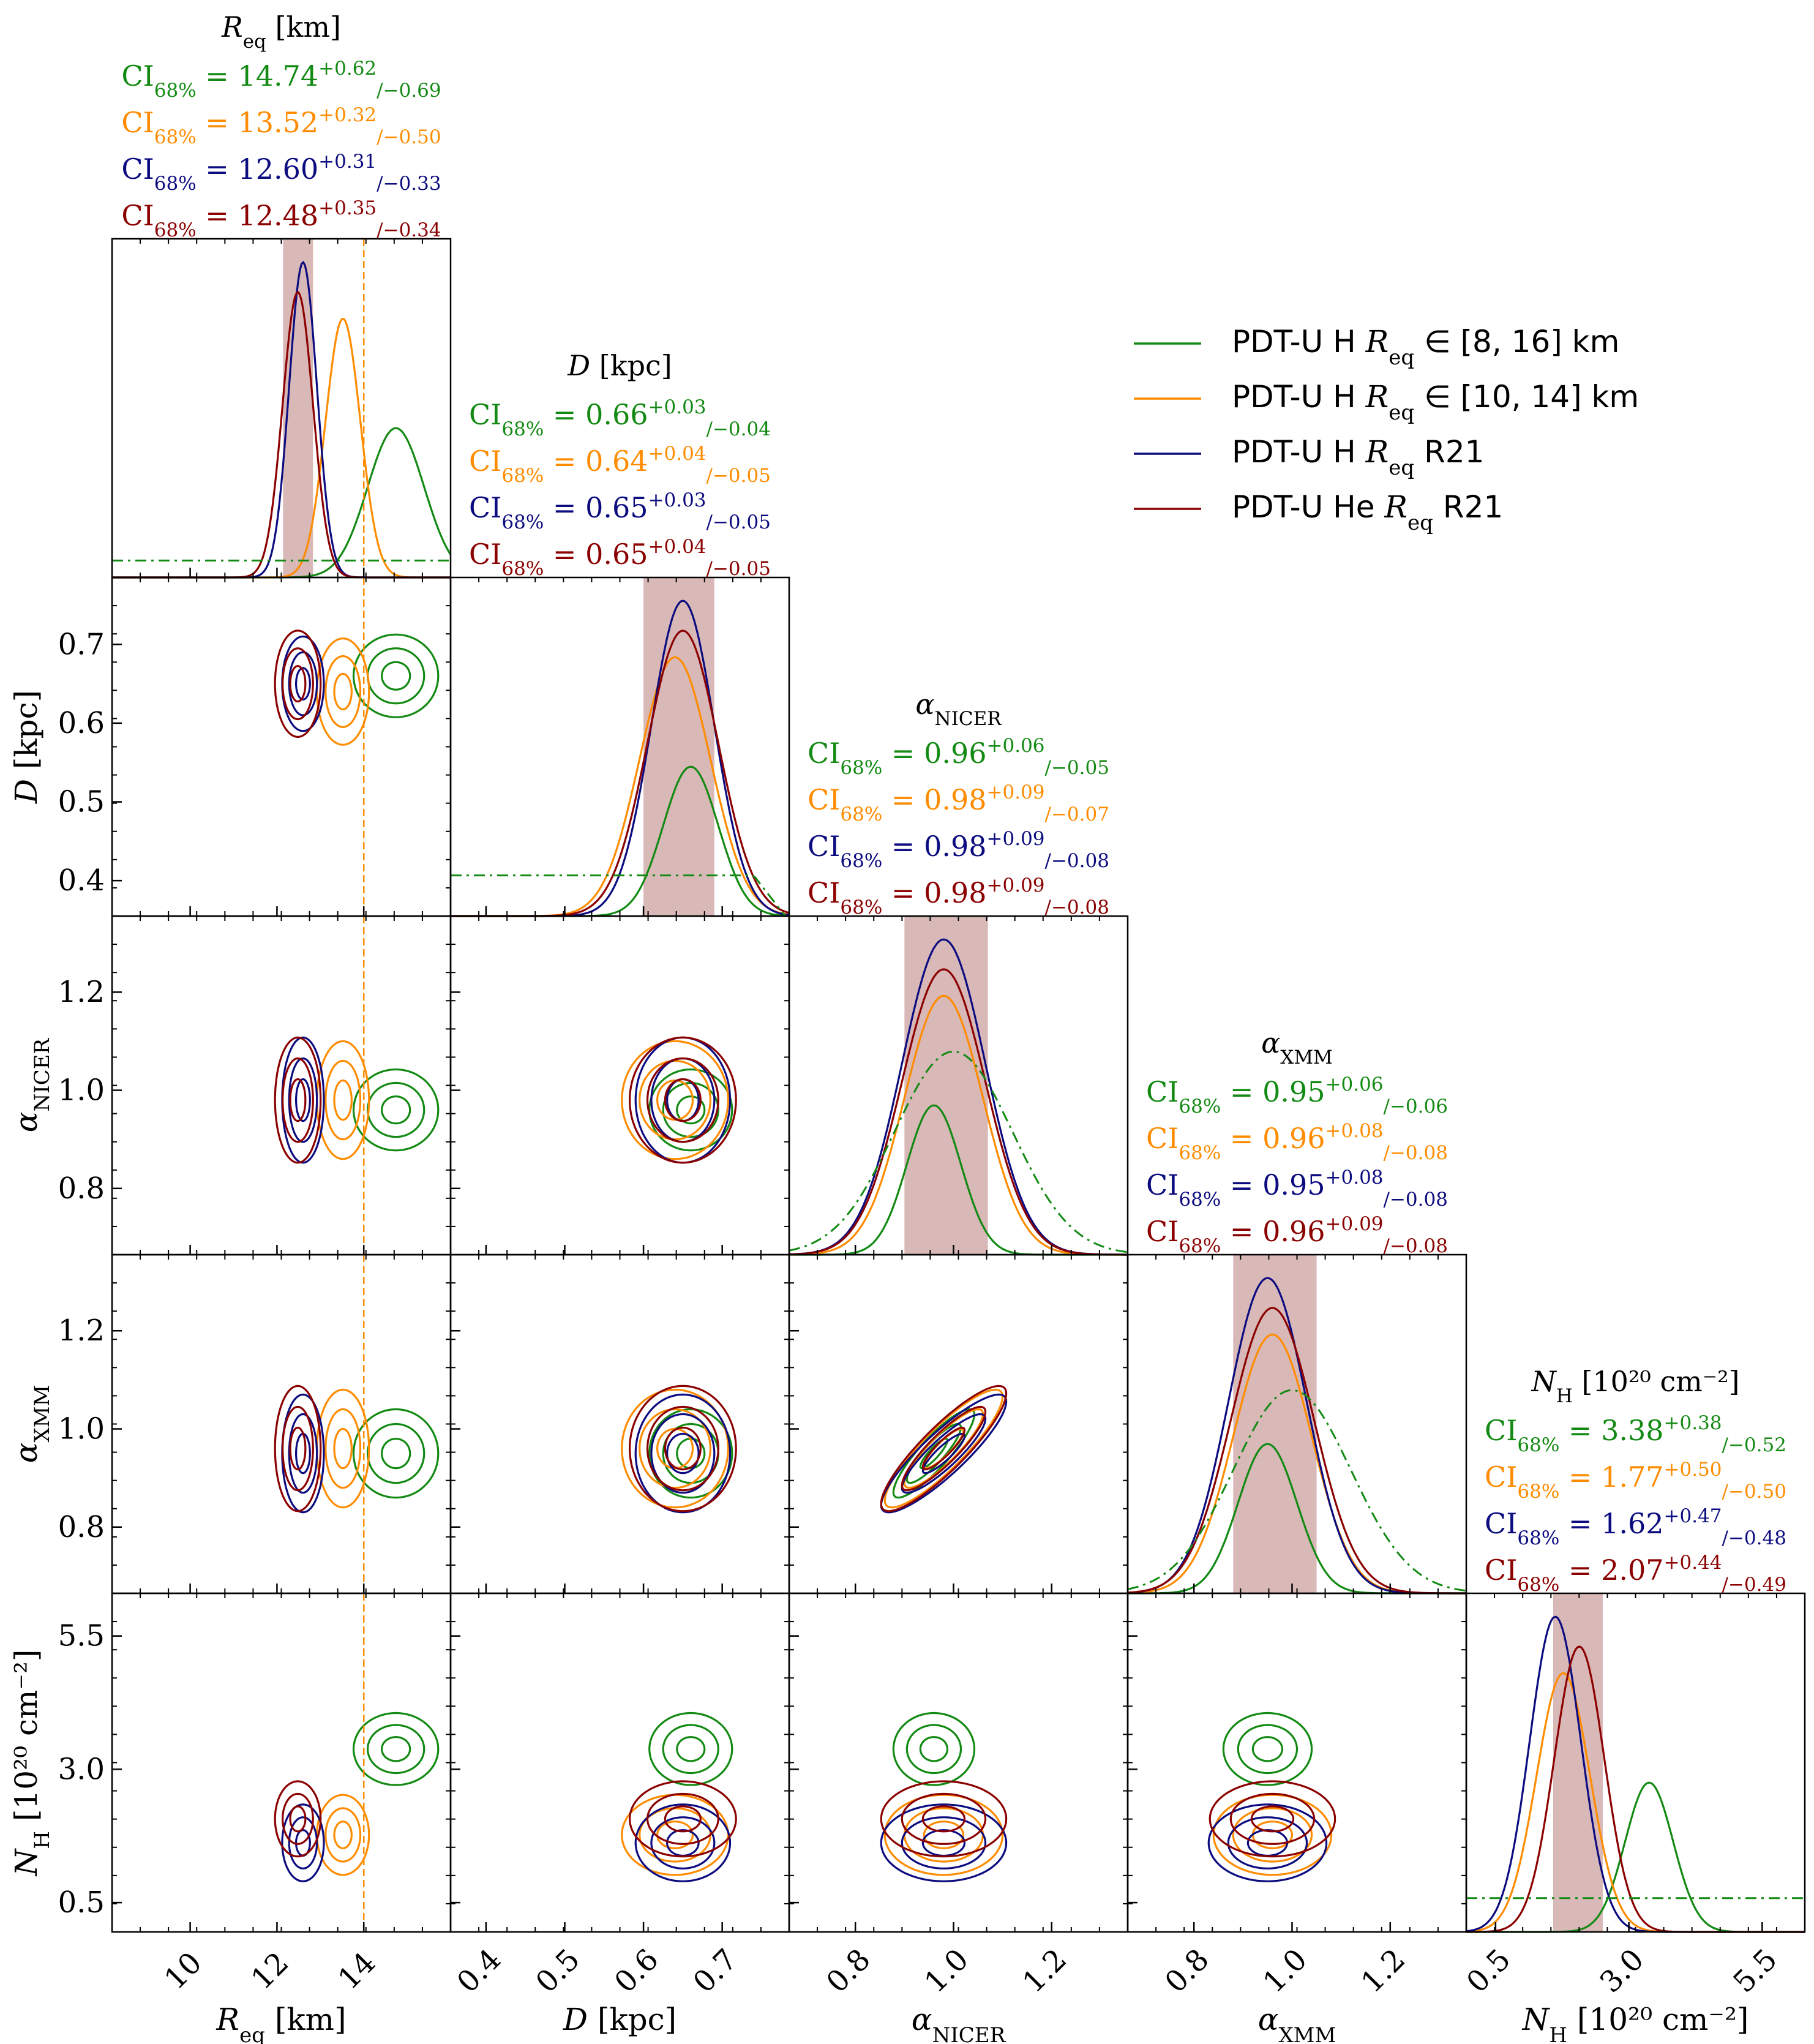 This screenshot has height=2044, width=1814. What do you see at coordinates (281, 219) in the screenshot?
I see `ci-label-R-series-4: CI68% = 12.48+0.35/−0.34` at bounding box center [281, 219].